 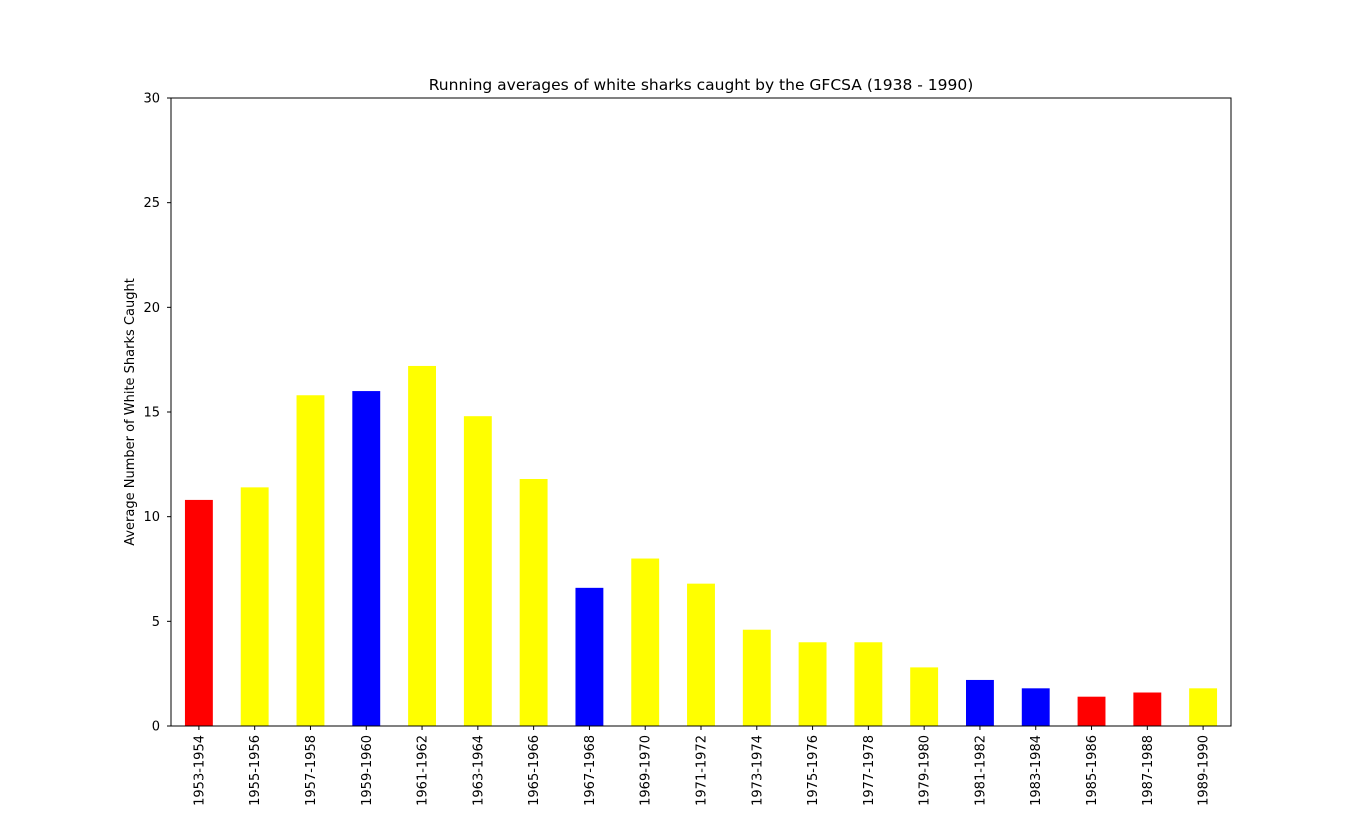 I want to click on bar-1981-1982, so click(x=980, y=702).